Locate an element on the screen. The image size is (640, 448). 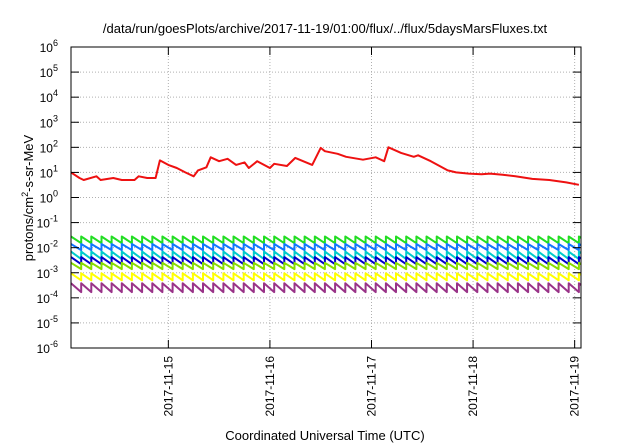
y-tick-label: 10³ is located at coordinates (49, 121).